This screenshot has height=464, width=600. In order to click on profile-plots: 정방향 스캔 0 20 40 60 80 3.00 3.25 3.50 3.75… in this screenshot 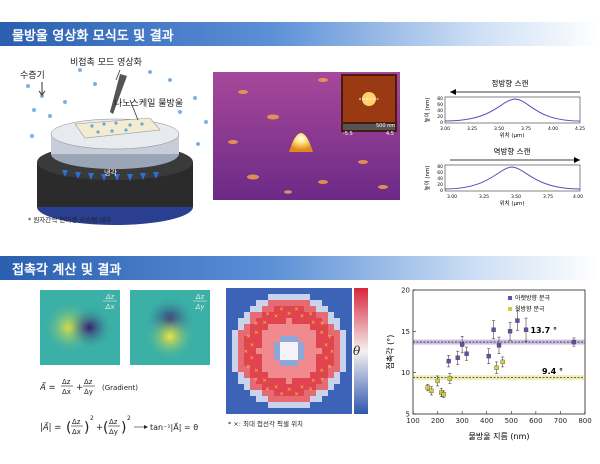, I will do `click(504, 142)`.